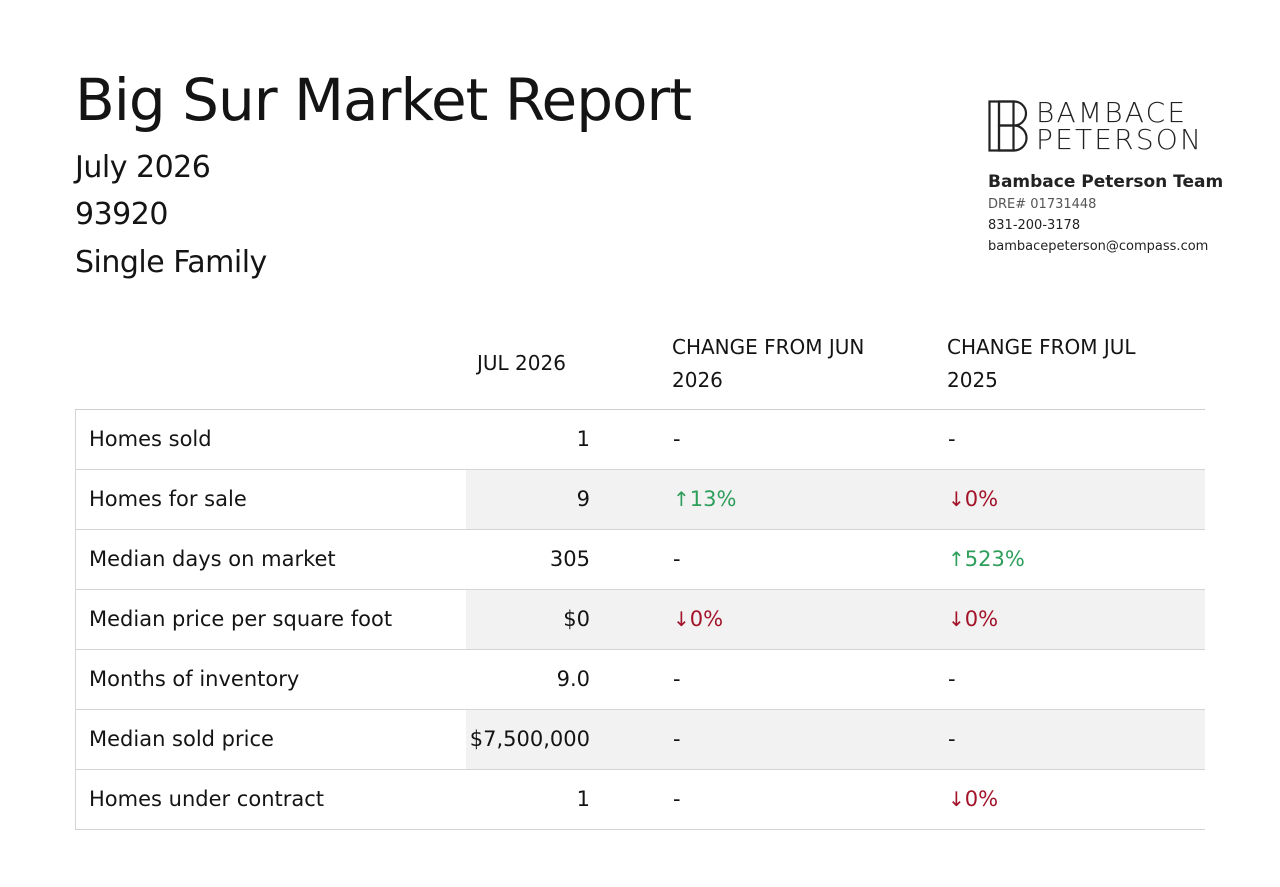  I want to click on change-prev-year-value: 523%, so click(994, 559).